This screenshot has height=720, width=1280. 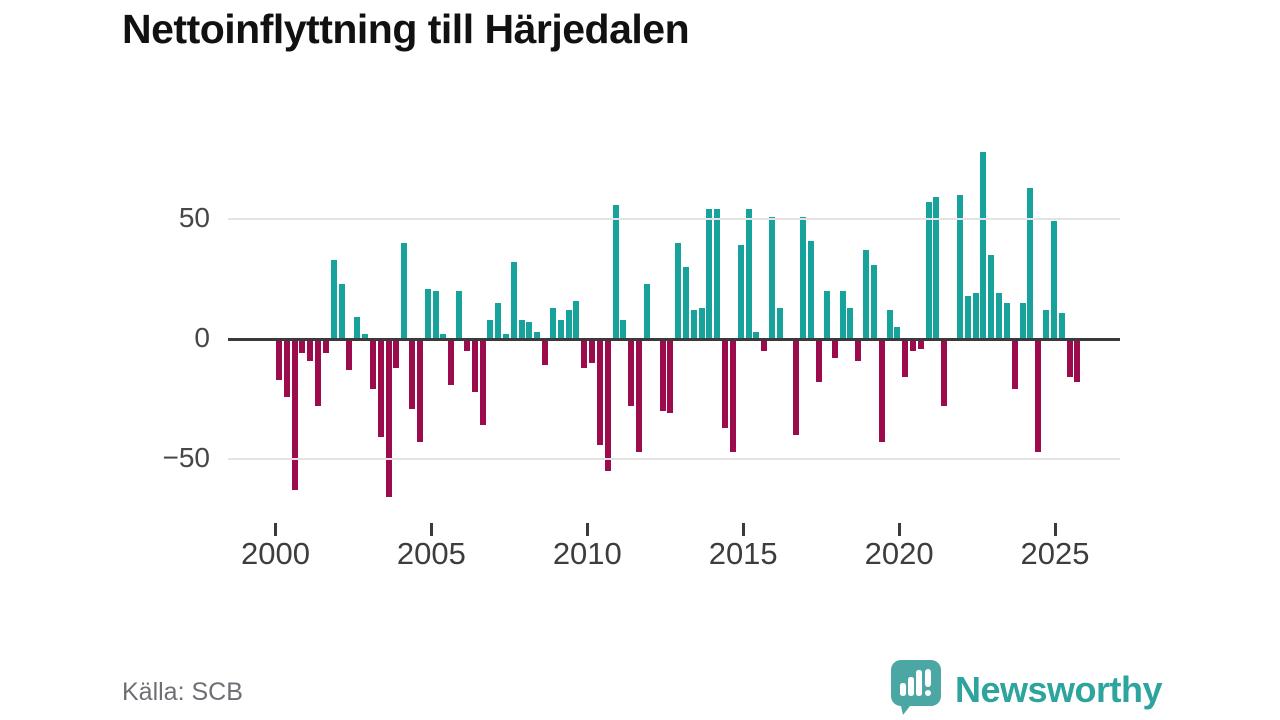 What do you see at coordinates (431, 553) in the screenshot?
I see `x-tick-label: 2005` at bounding box center [431, 553].